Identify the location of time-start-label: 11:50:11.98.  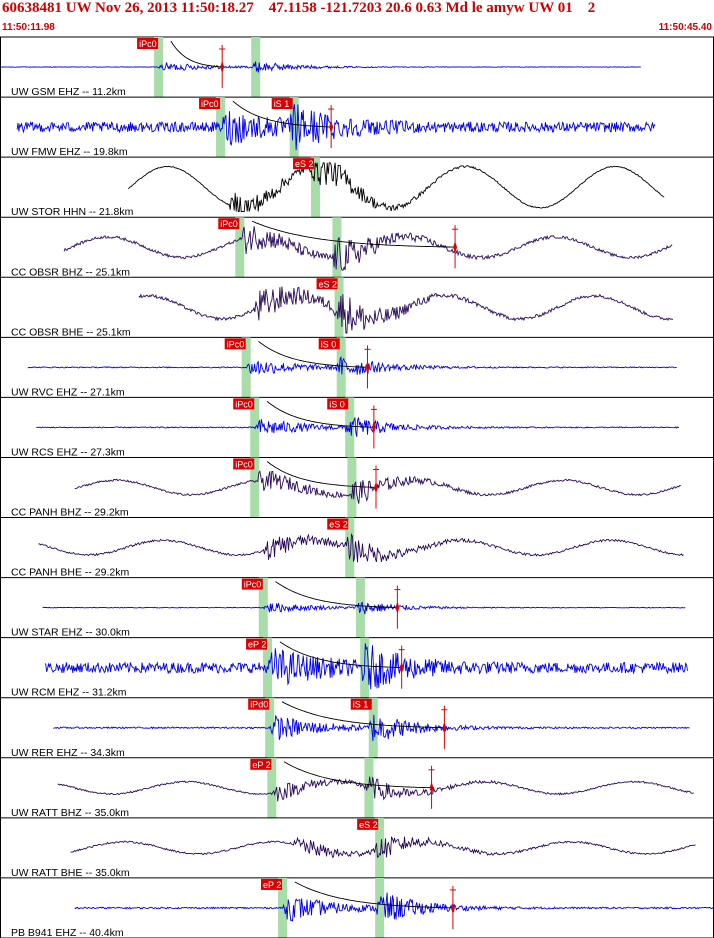
(28, 27).